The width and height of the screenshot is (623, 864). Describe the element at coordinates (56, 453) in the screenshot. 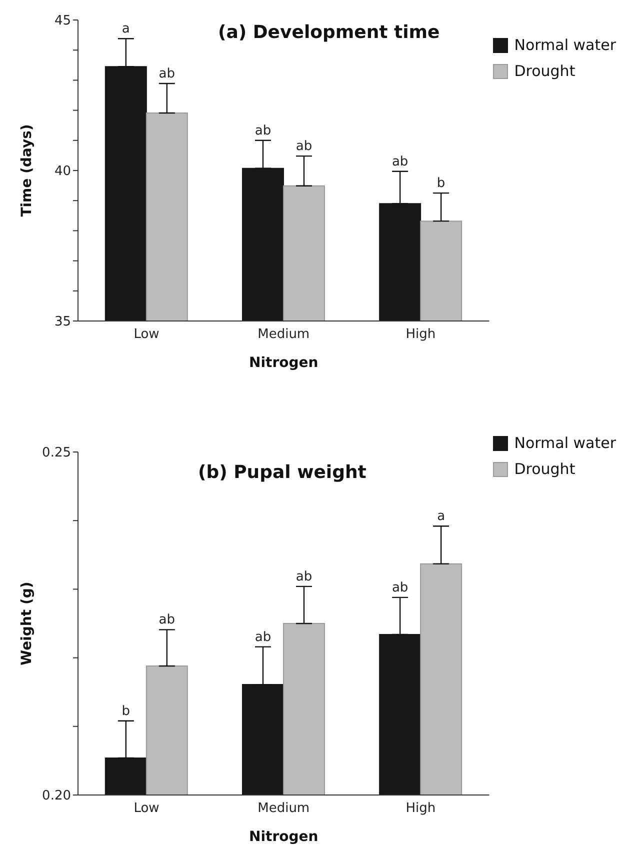

I see `y-tick-label: 0.25` at that location.